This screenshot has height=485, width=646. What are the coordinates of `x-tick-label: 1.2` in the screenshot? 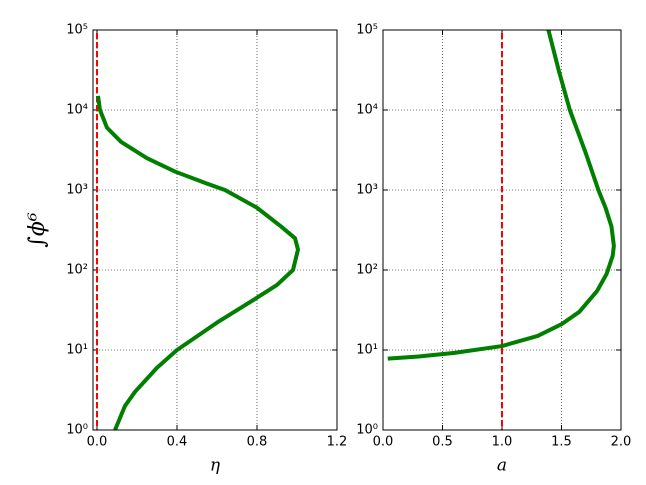 It's located at (337, 442).